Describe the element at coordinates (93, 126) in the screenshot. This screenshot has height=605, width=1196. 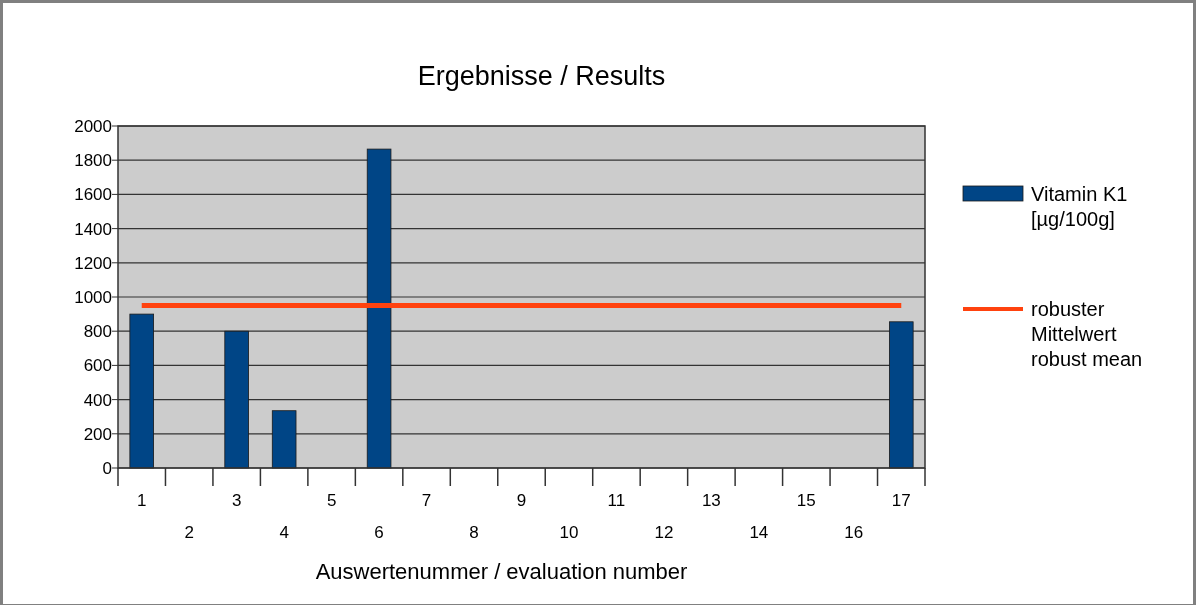
I see `y-tick-label: 2000` at that location.